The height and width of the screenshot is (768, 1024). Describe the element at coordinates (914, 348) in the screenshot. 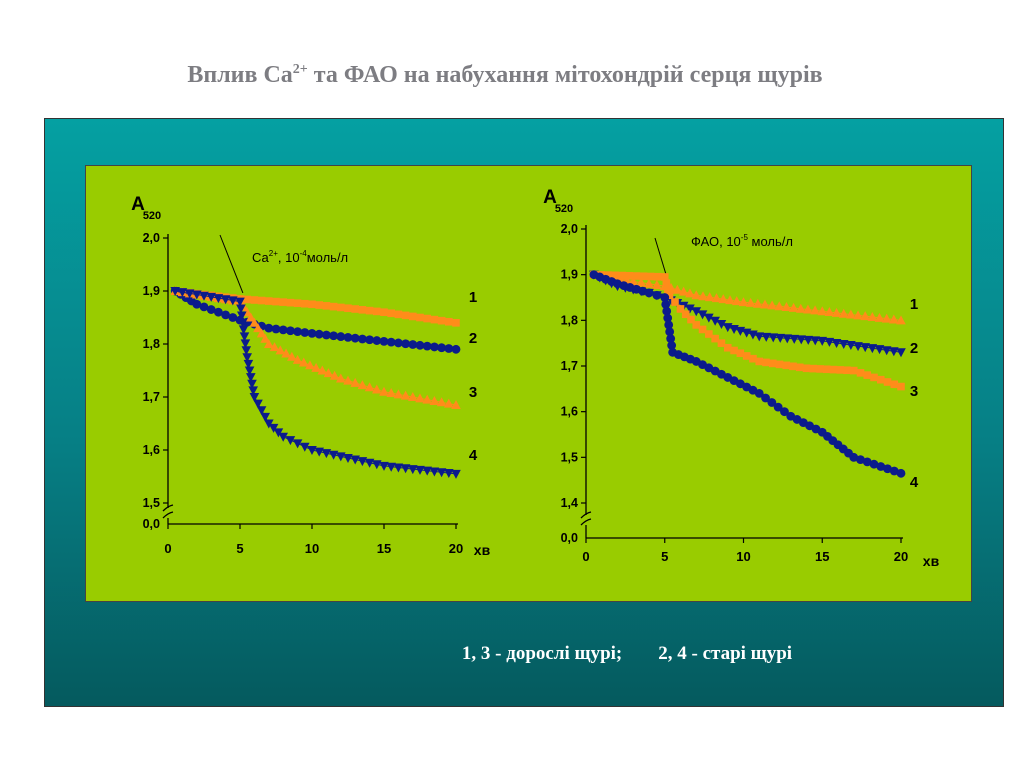

I see `series-label-2: 2` at that location.